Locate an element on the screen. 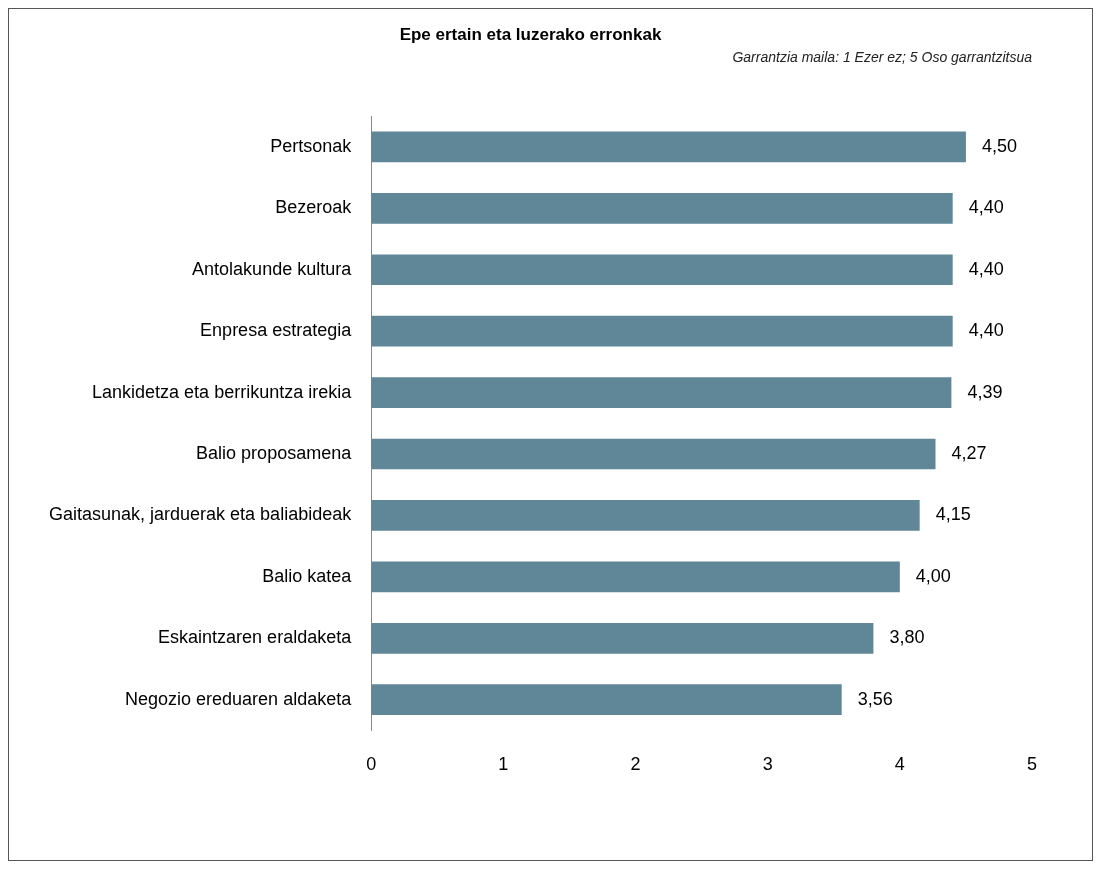 The width and height of the screenshot is (1101, 869). chart-title: Epe ertain eta luzerako erronkak is located at coordinates (530, 34).